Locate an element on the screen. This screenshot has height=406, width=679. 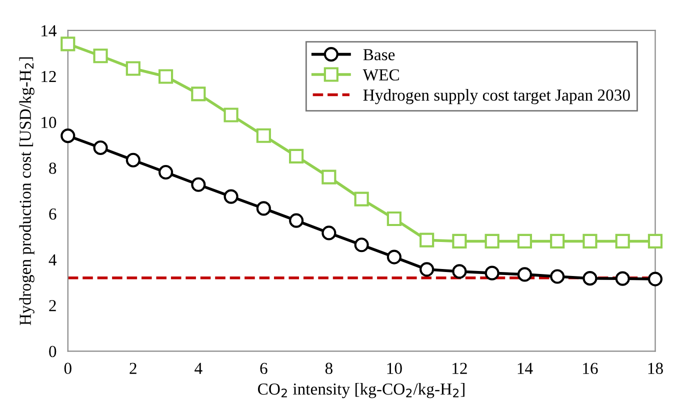
x-tick-label: 0 is located at coordinates (68, 368).